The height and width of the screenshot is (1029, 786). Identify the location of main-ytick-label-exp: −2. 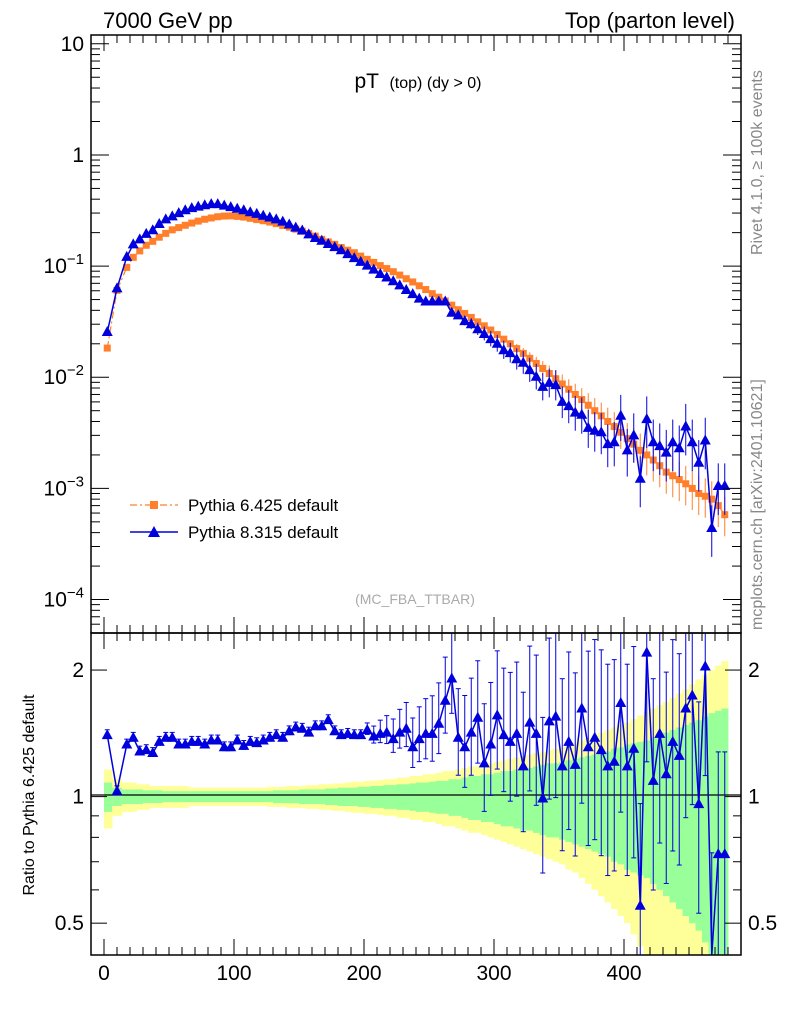
(75, 370).